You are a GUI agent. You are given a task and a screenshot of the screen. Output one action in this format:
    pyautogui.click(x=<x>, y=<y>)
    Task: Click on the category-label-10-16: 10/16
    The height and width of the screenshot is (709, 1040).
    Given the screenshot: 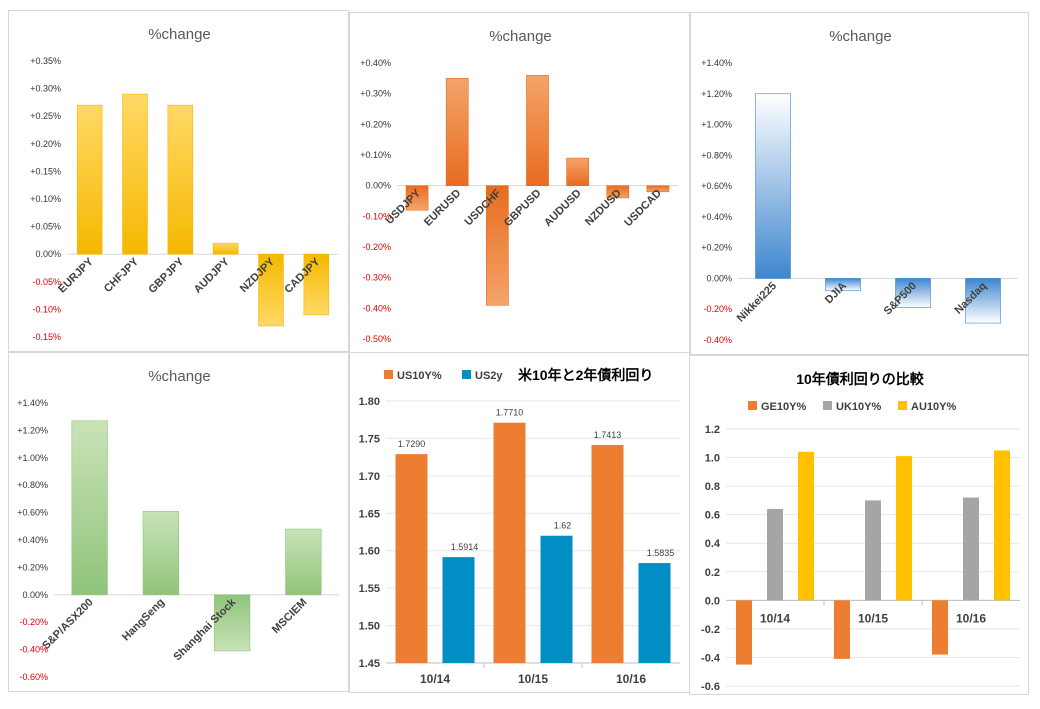 What is the action you would take?
    pyautogui.click(x=631, y=679)
    